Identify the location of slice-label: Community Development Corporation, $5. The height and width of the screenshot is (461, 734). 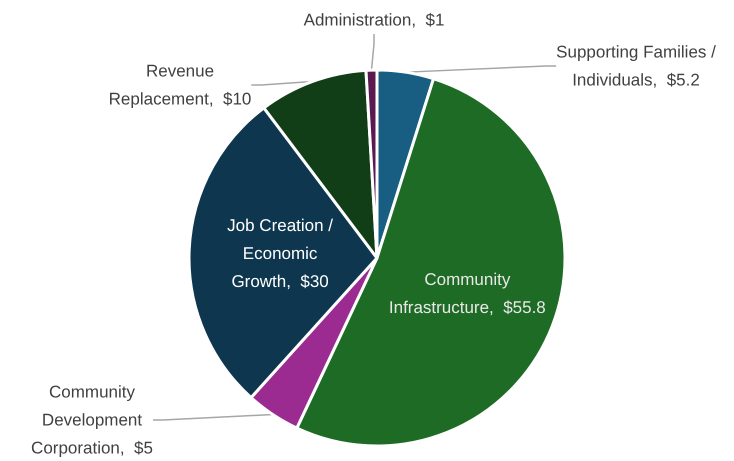
(92, 420).